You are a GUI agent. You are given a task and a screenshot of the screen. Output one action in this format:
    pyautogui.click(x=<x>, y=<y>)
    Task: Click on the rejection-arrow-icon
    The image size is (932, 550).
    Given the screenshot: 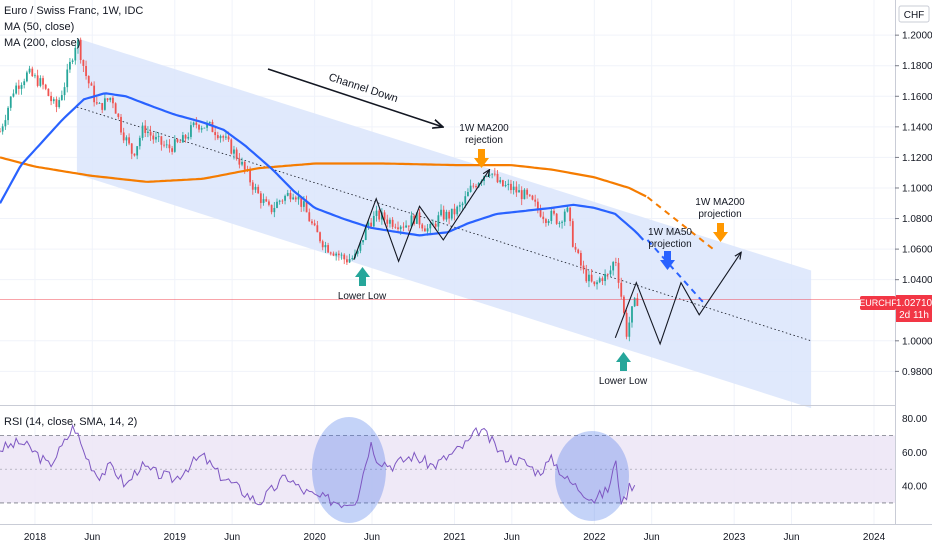 What is the action you would take?
    pyautogui.click(x=481, y=158)
    